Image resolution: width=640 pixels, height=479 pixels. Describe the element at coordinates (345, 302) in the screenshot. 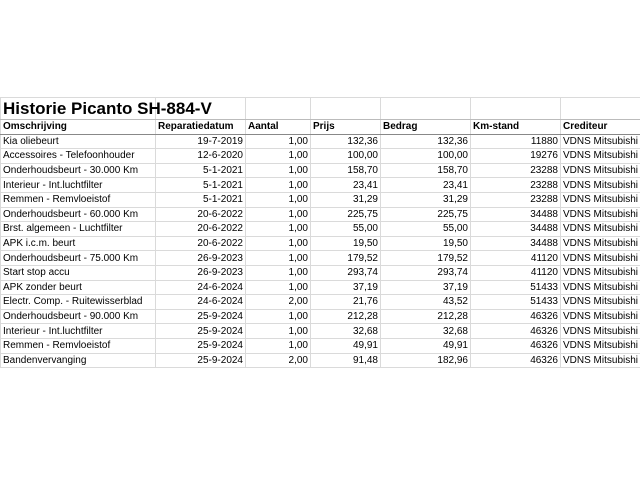

I see `cell: 21,76` at that location.